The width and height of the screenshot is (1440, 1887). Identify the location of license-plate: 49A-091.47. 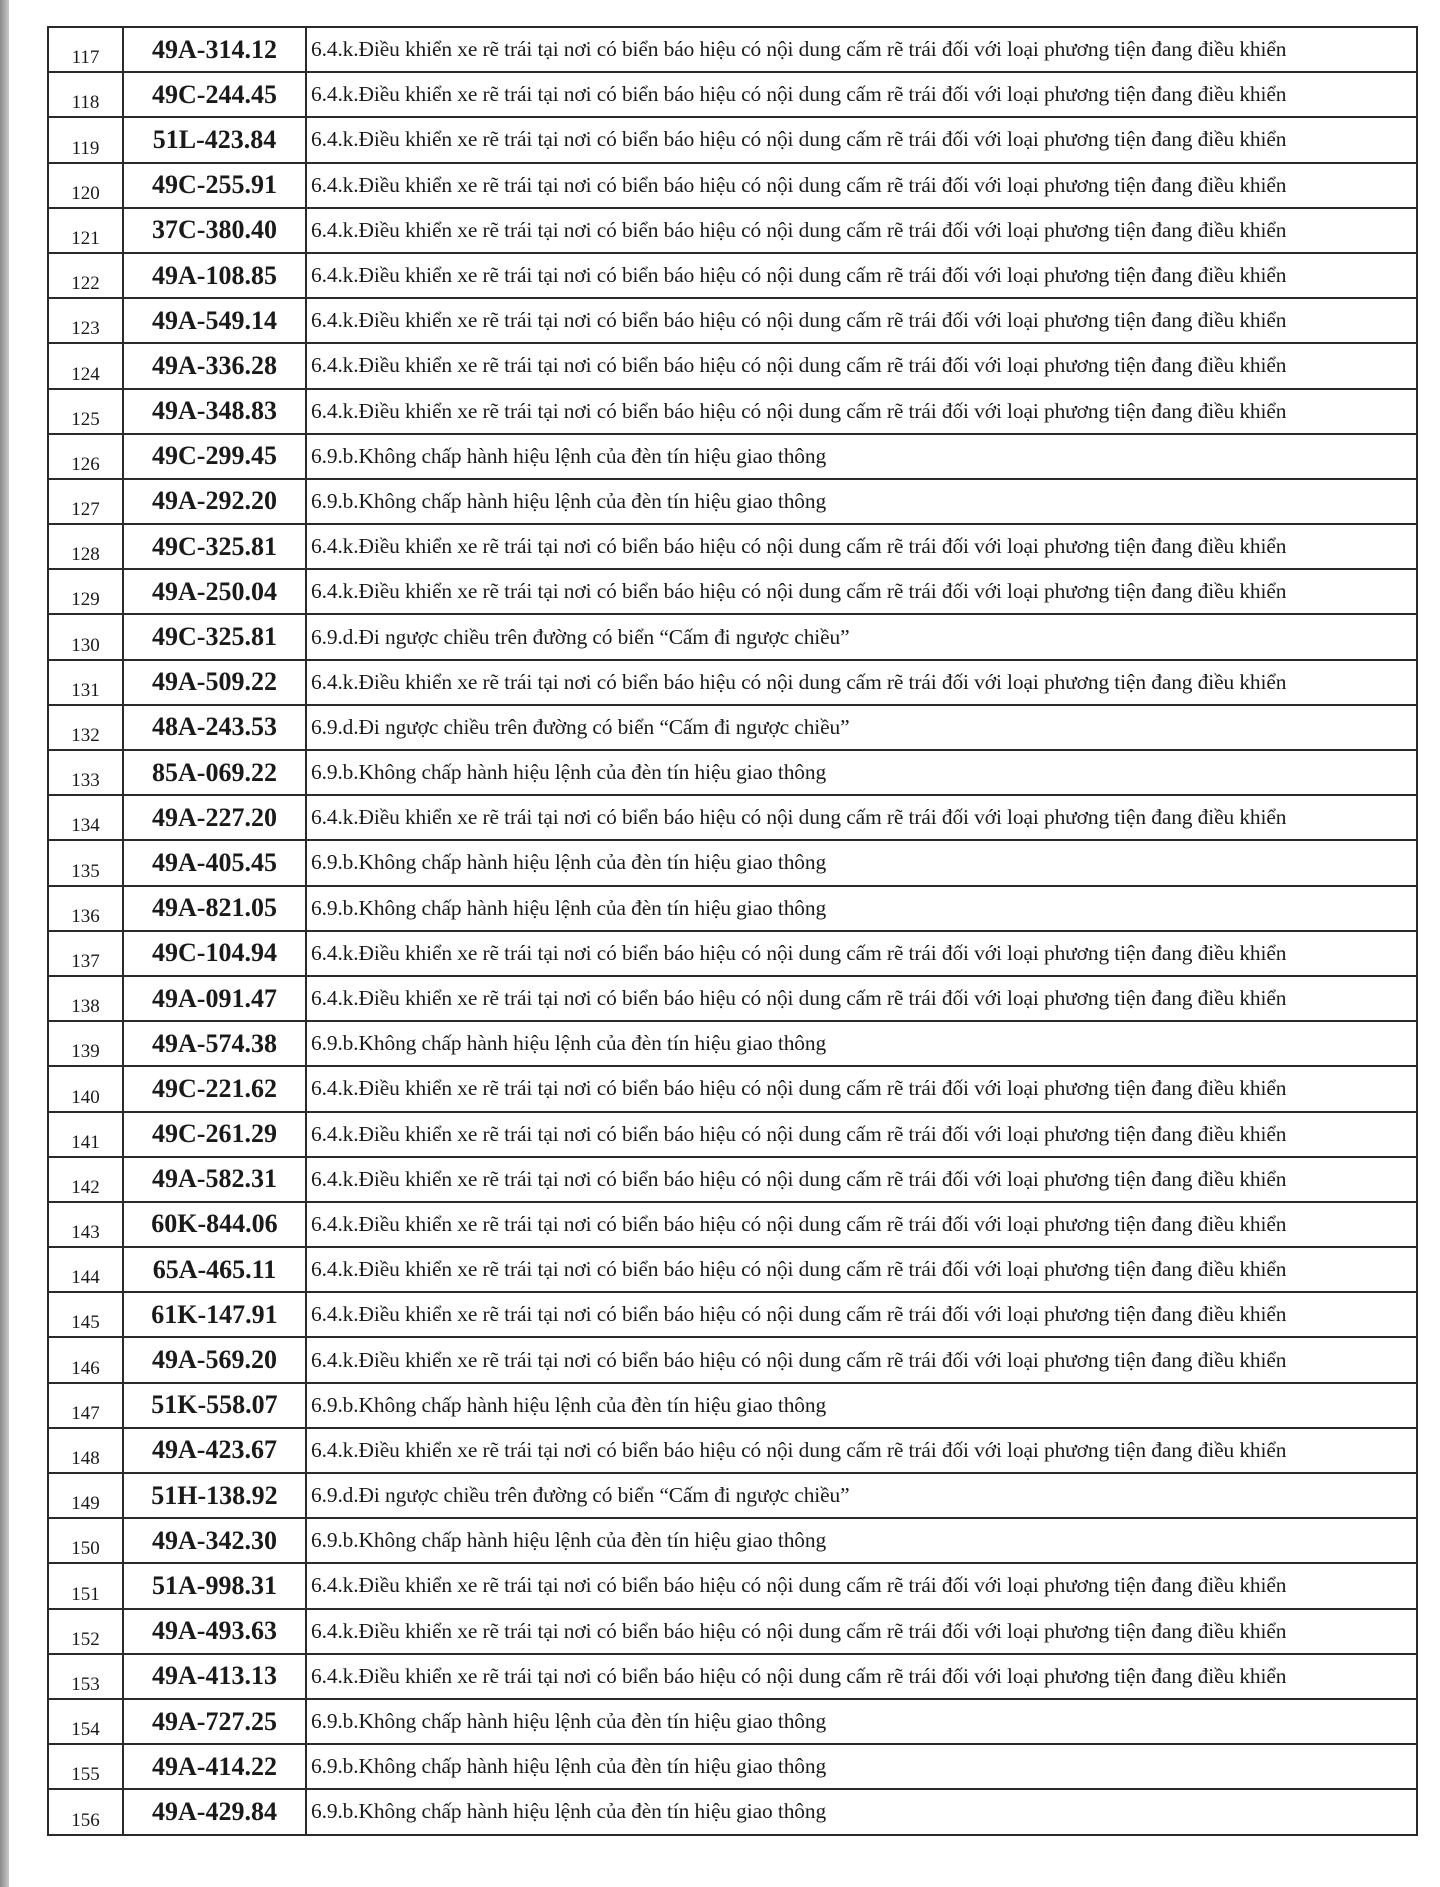
(214, 998).